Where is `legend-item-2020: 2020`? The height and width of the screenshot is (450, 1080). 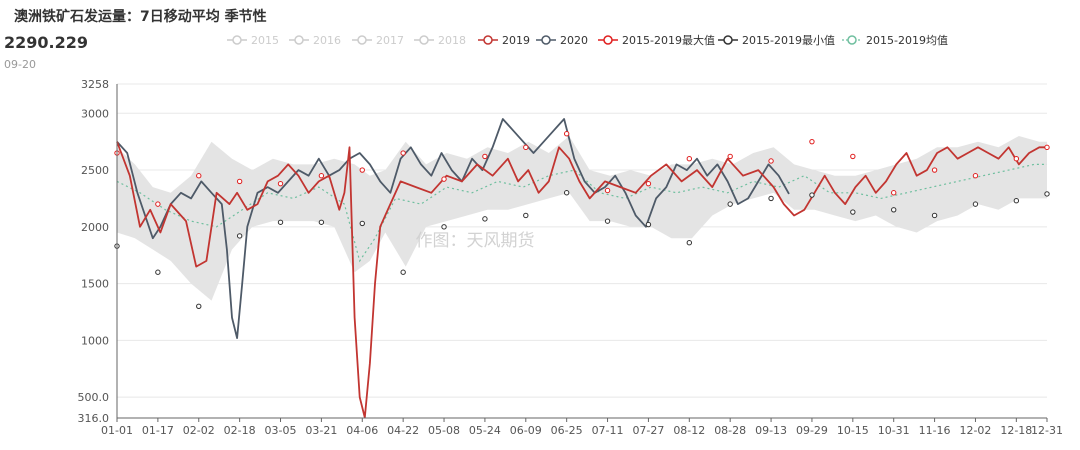
legend-item-2020: 2020 is located at coordinates (562, 40).